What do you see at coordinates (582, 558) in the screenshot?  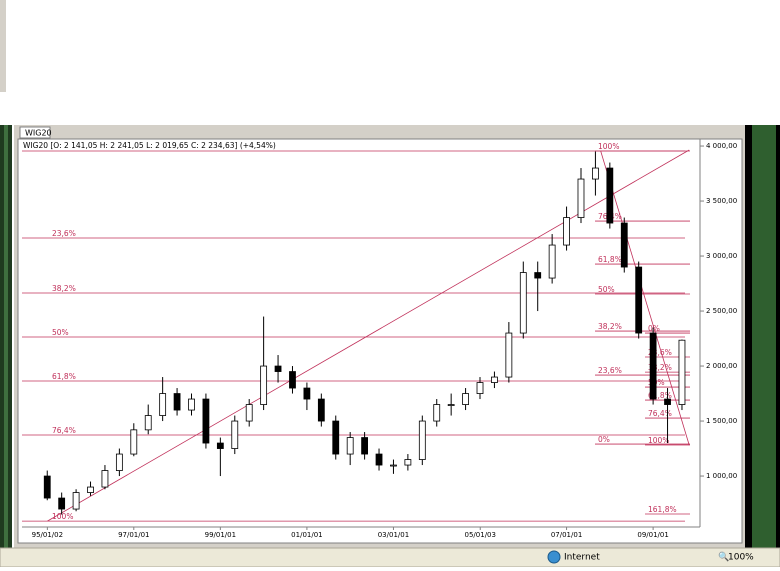 I see `status-zone: Internet` at bounding box center [582, 558].